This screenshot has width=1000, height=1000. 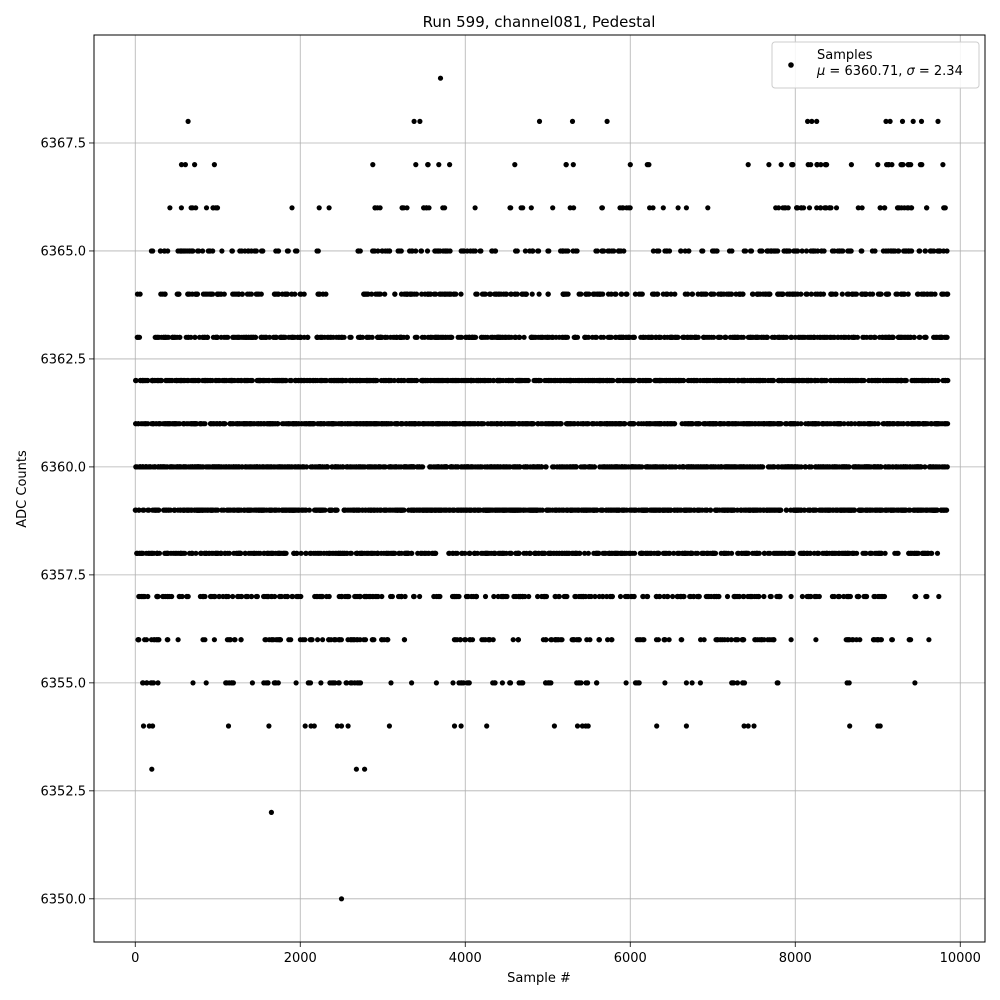 What do you see at coordinates (539, 22) in the screenshot?
I see `chart-title: Run 599, channel081, Pedestal` at bounding box center [539, 22].